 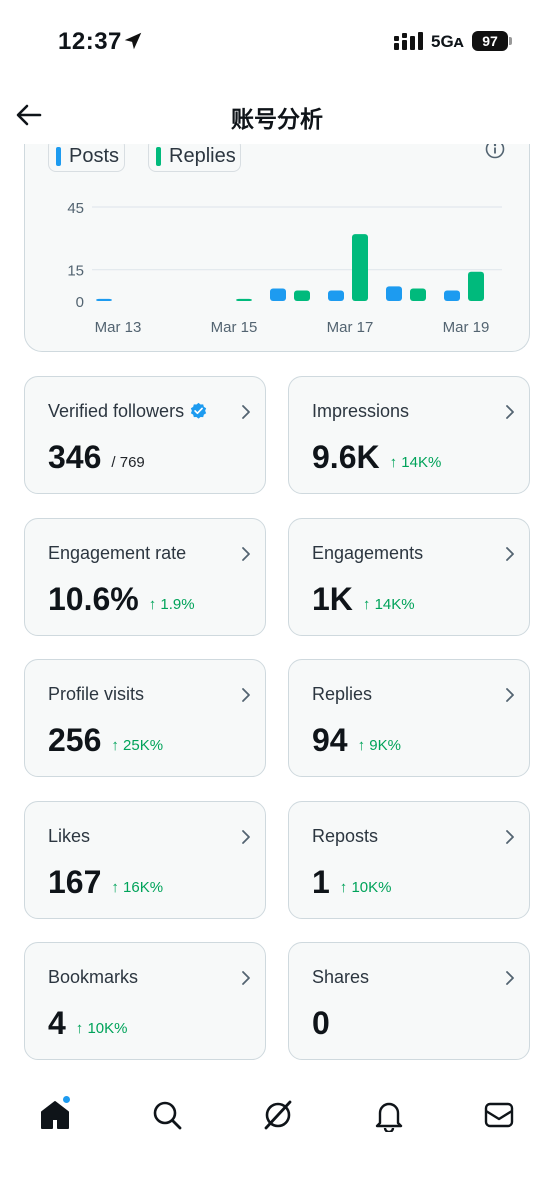 What do you see at coordinates (330, 740) in the screenshot?
I see `metric-value: 94` at bounding box center [330, 740].